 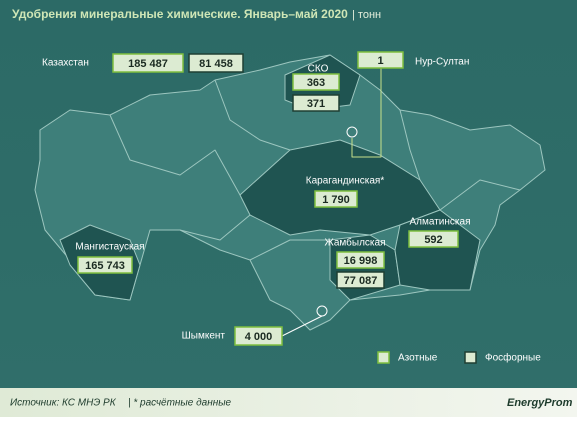 I want to click on value: 4 000, so click(x=259, y=337).